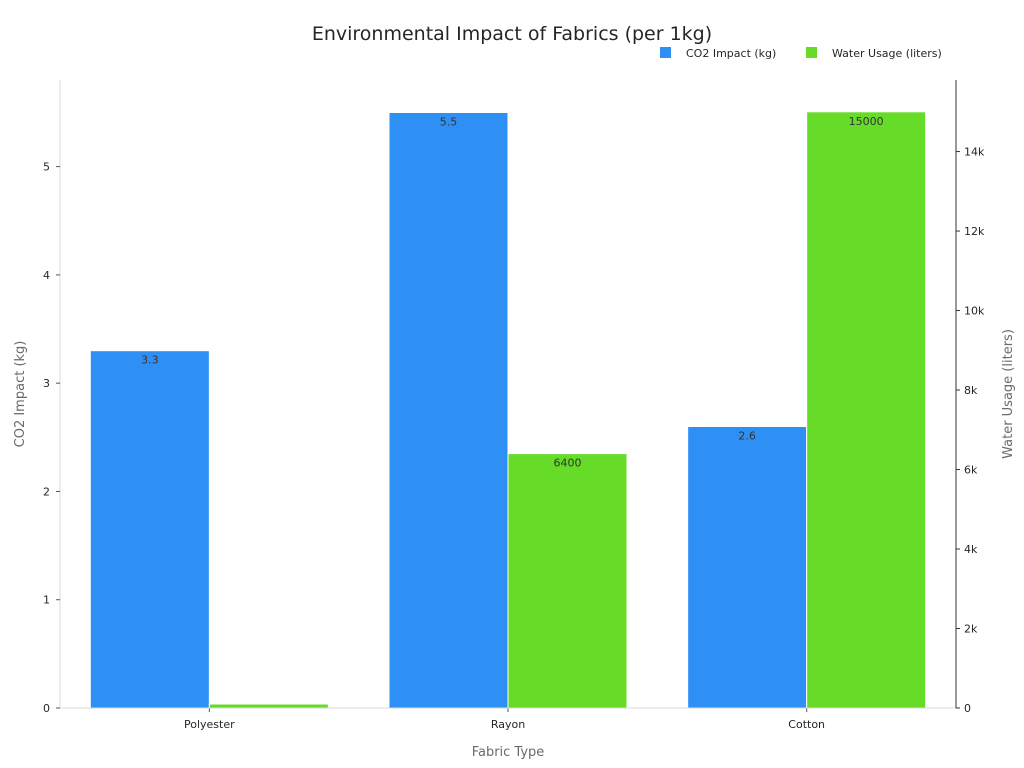 The width and height of the screenshot is (1024, 768). What do you see at coordinates (448, 410) in the screenshot?
I see `bar-rayon-co2` at bounding box center [448, 410].